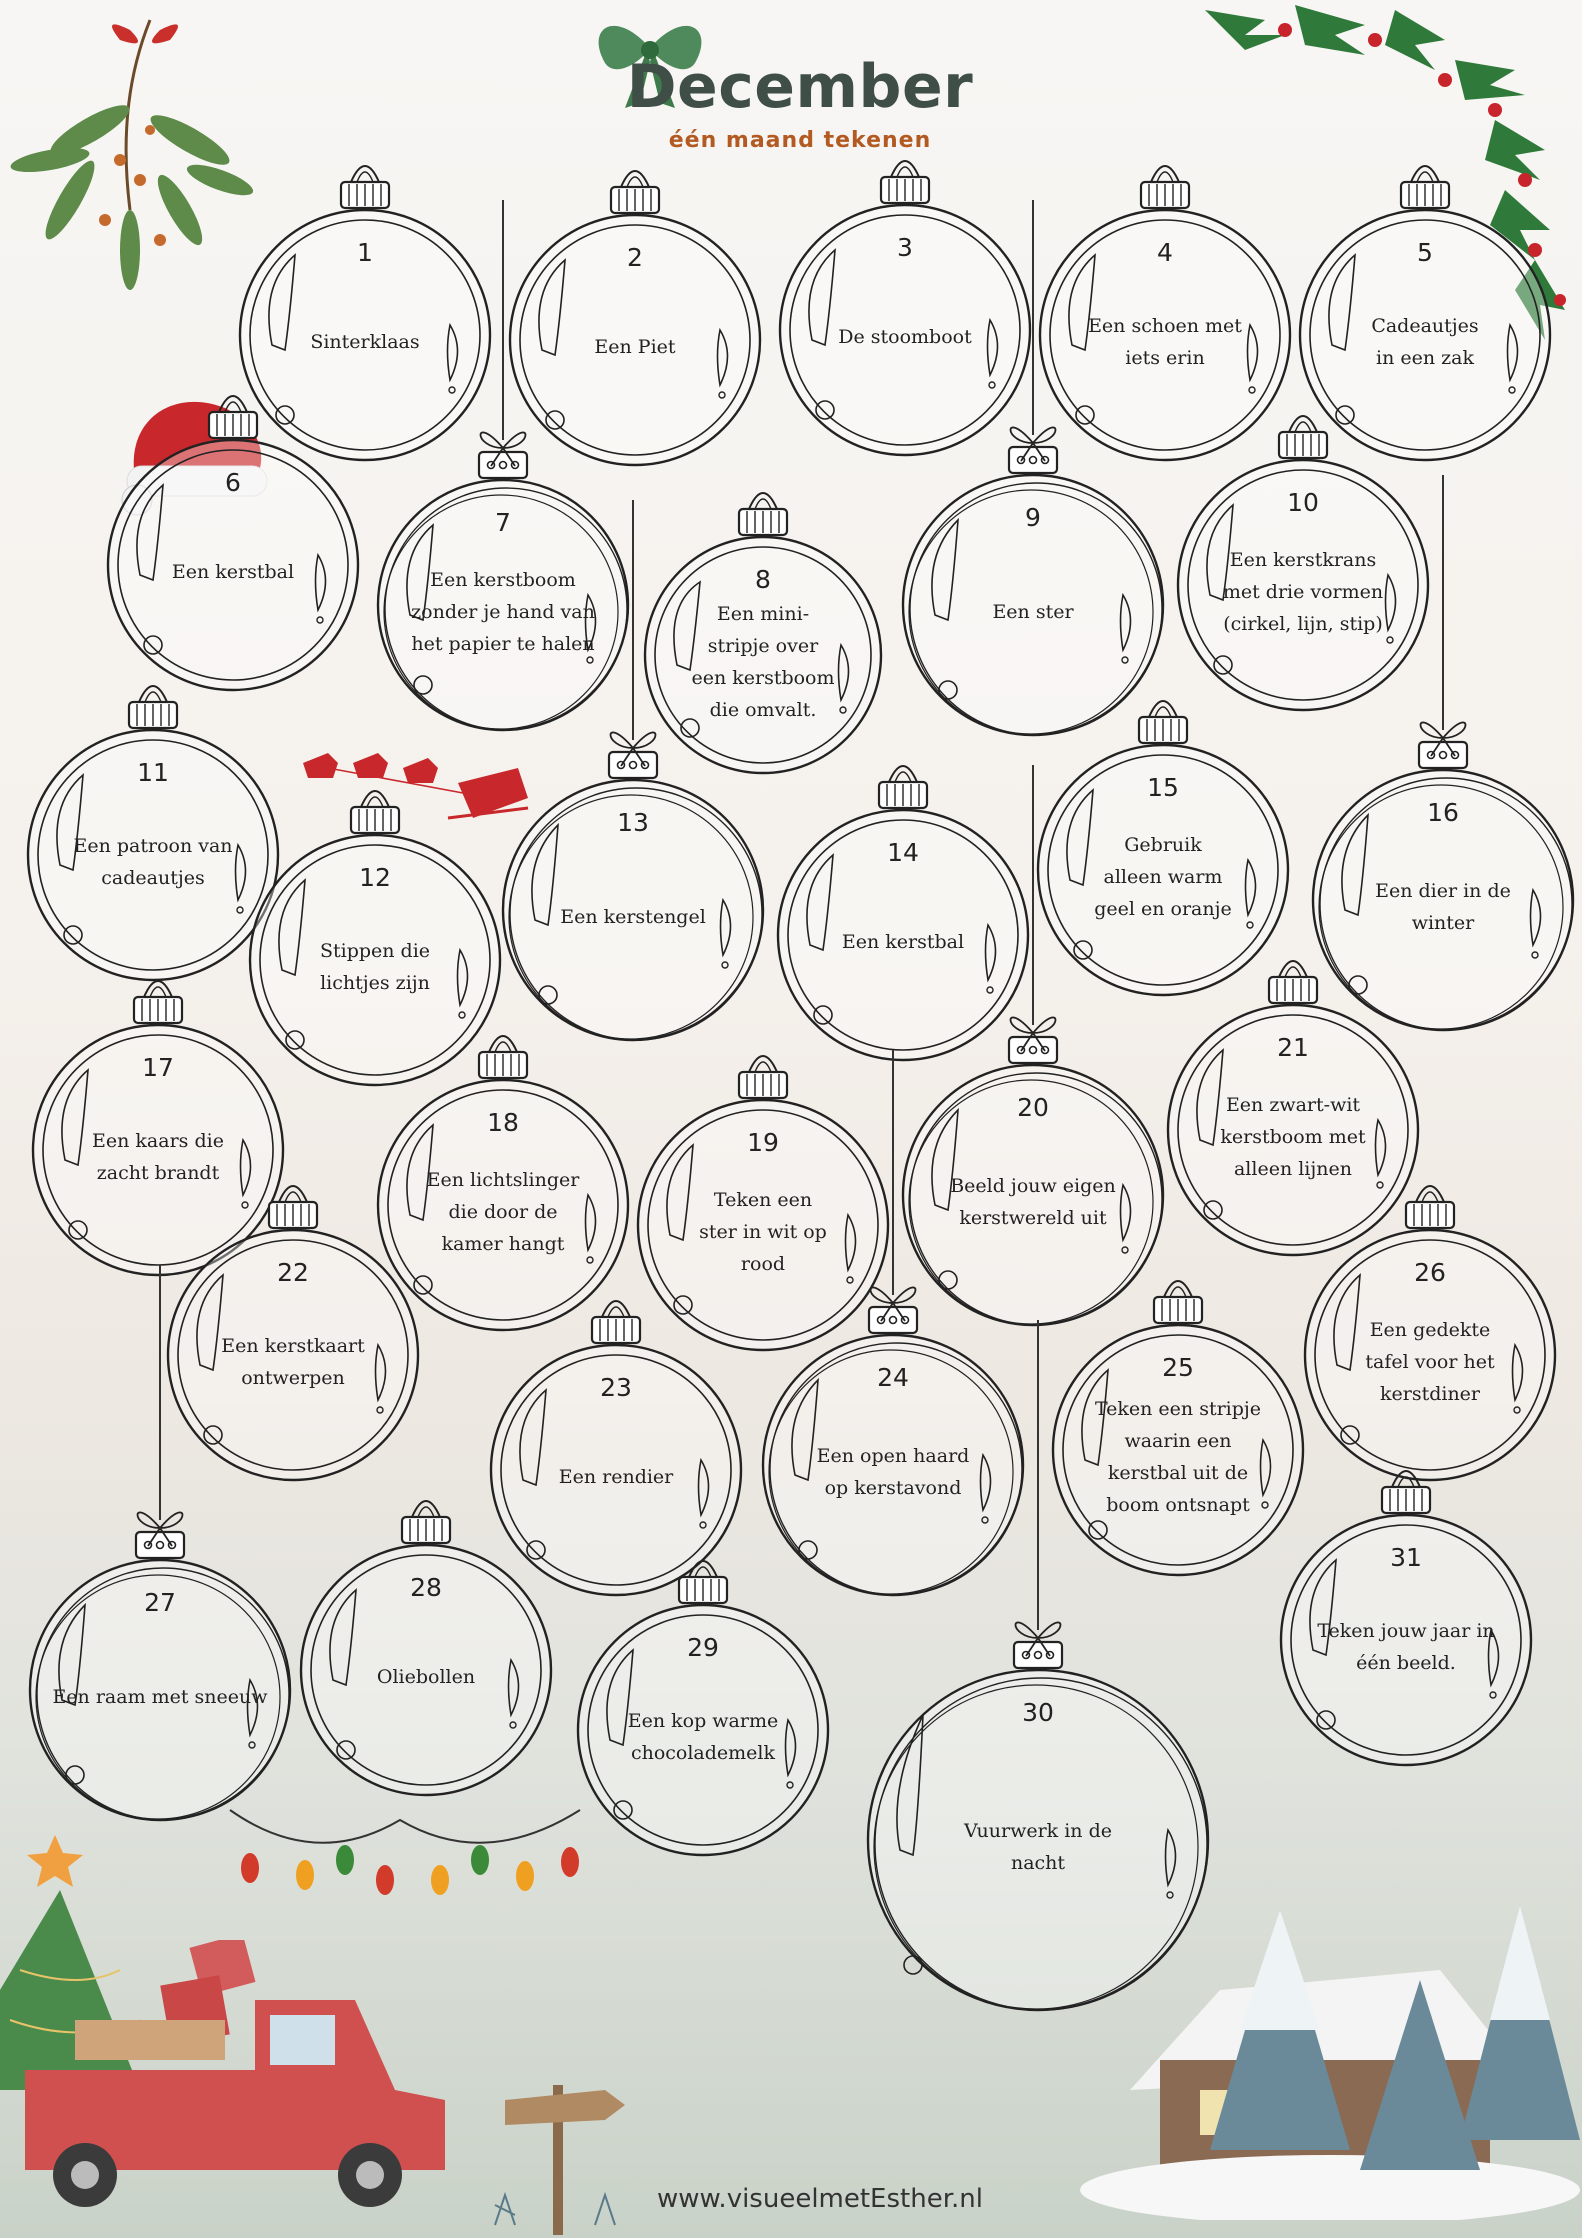 This screenshot has height=2238, width=1582. I want to click on ornament-day-19: 19 Teken een ster in wit op rood, so click(763, 1192).